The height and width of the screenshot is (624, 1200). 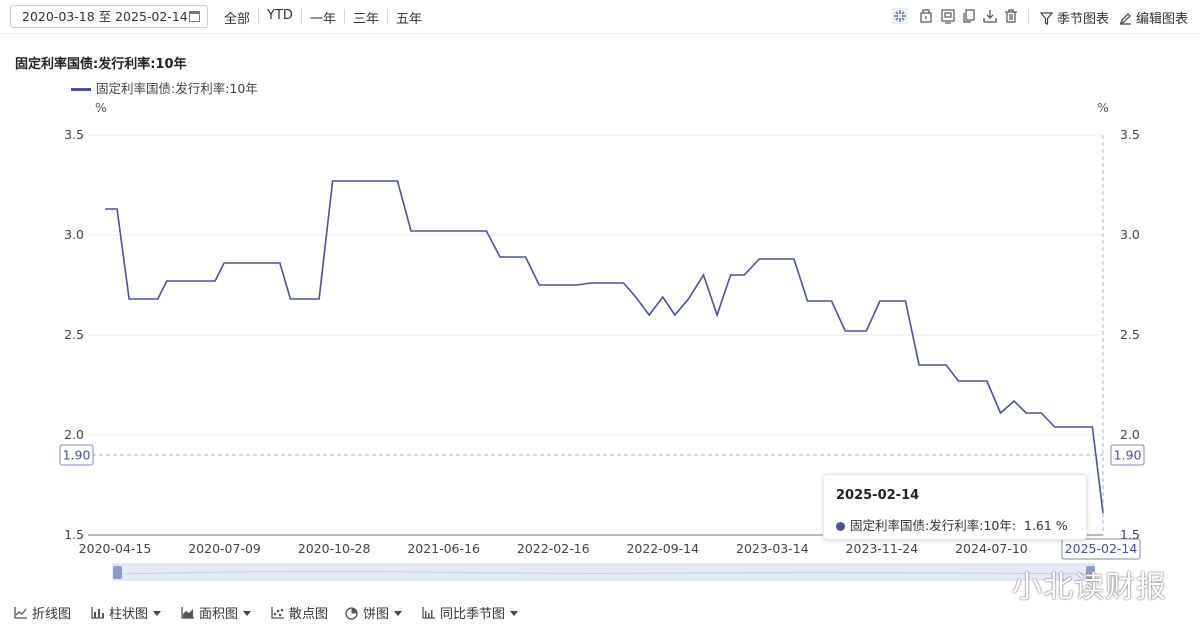 I want to click on zoom-slider, so click(x=603, y=572).